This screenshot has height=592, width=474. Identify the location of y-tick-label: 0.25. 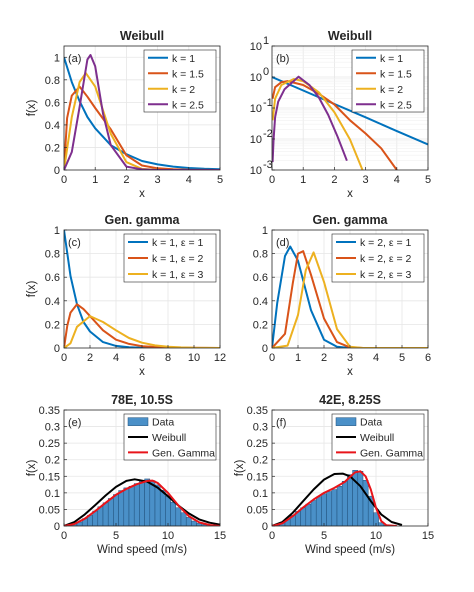
(257, 444).